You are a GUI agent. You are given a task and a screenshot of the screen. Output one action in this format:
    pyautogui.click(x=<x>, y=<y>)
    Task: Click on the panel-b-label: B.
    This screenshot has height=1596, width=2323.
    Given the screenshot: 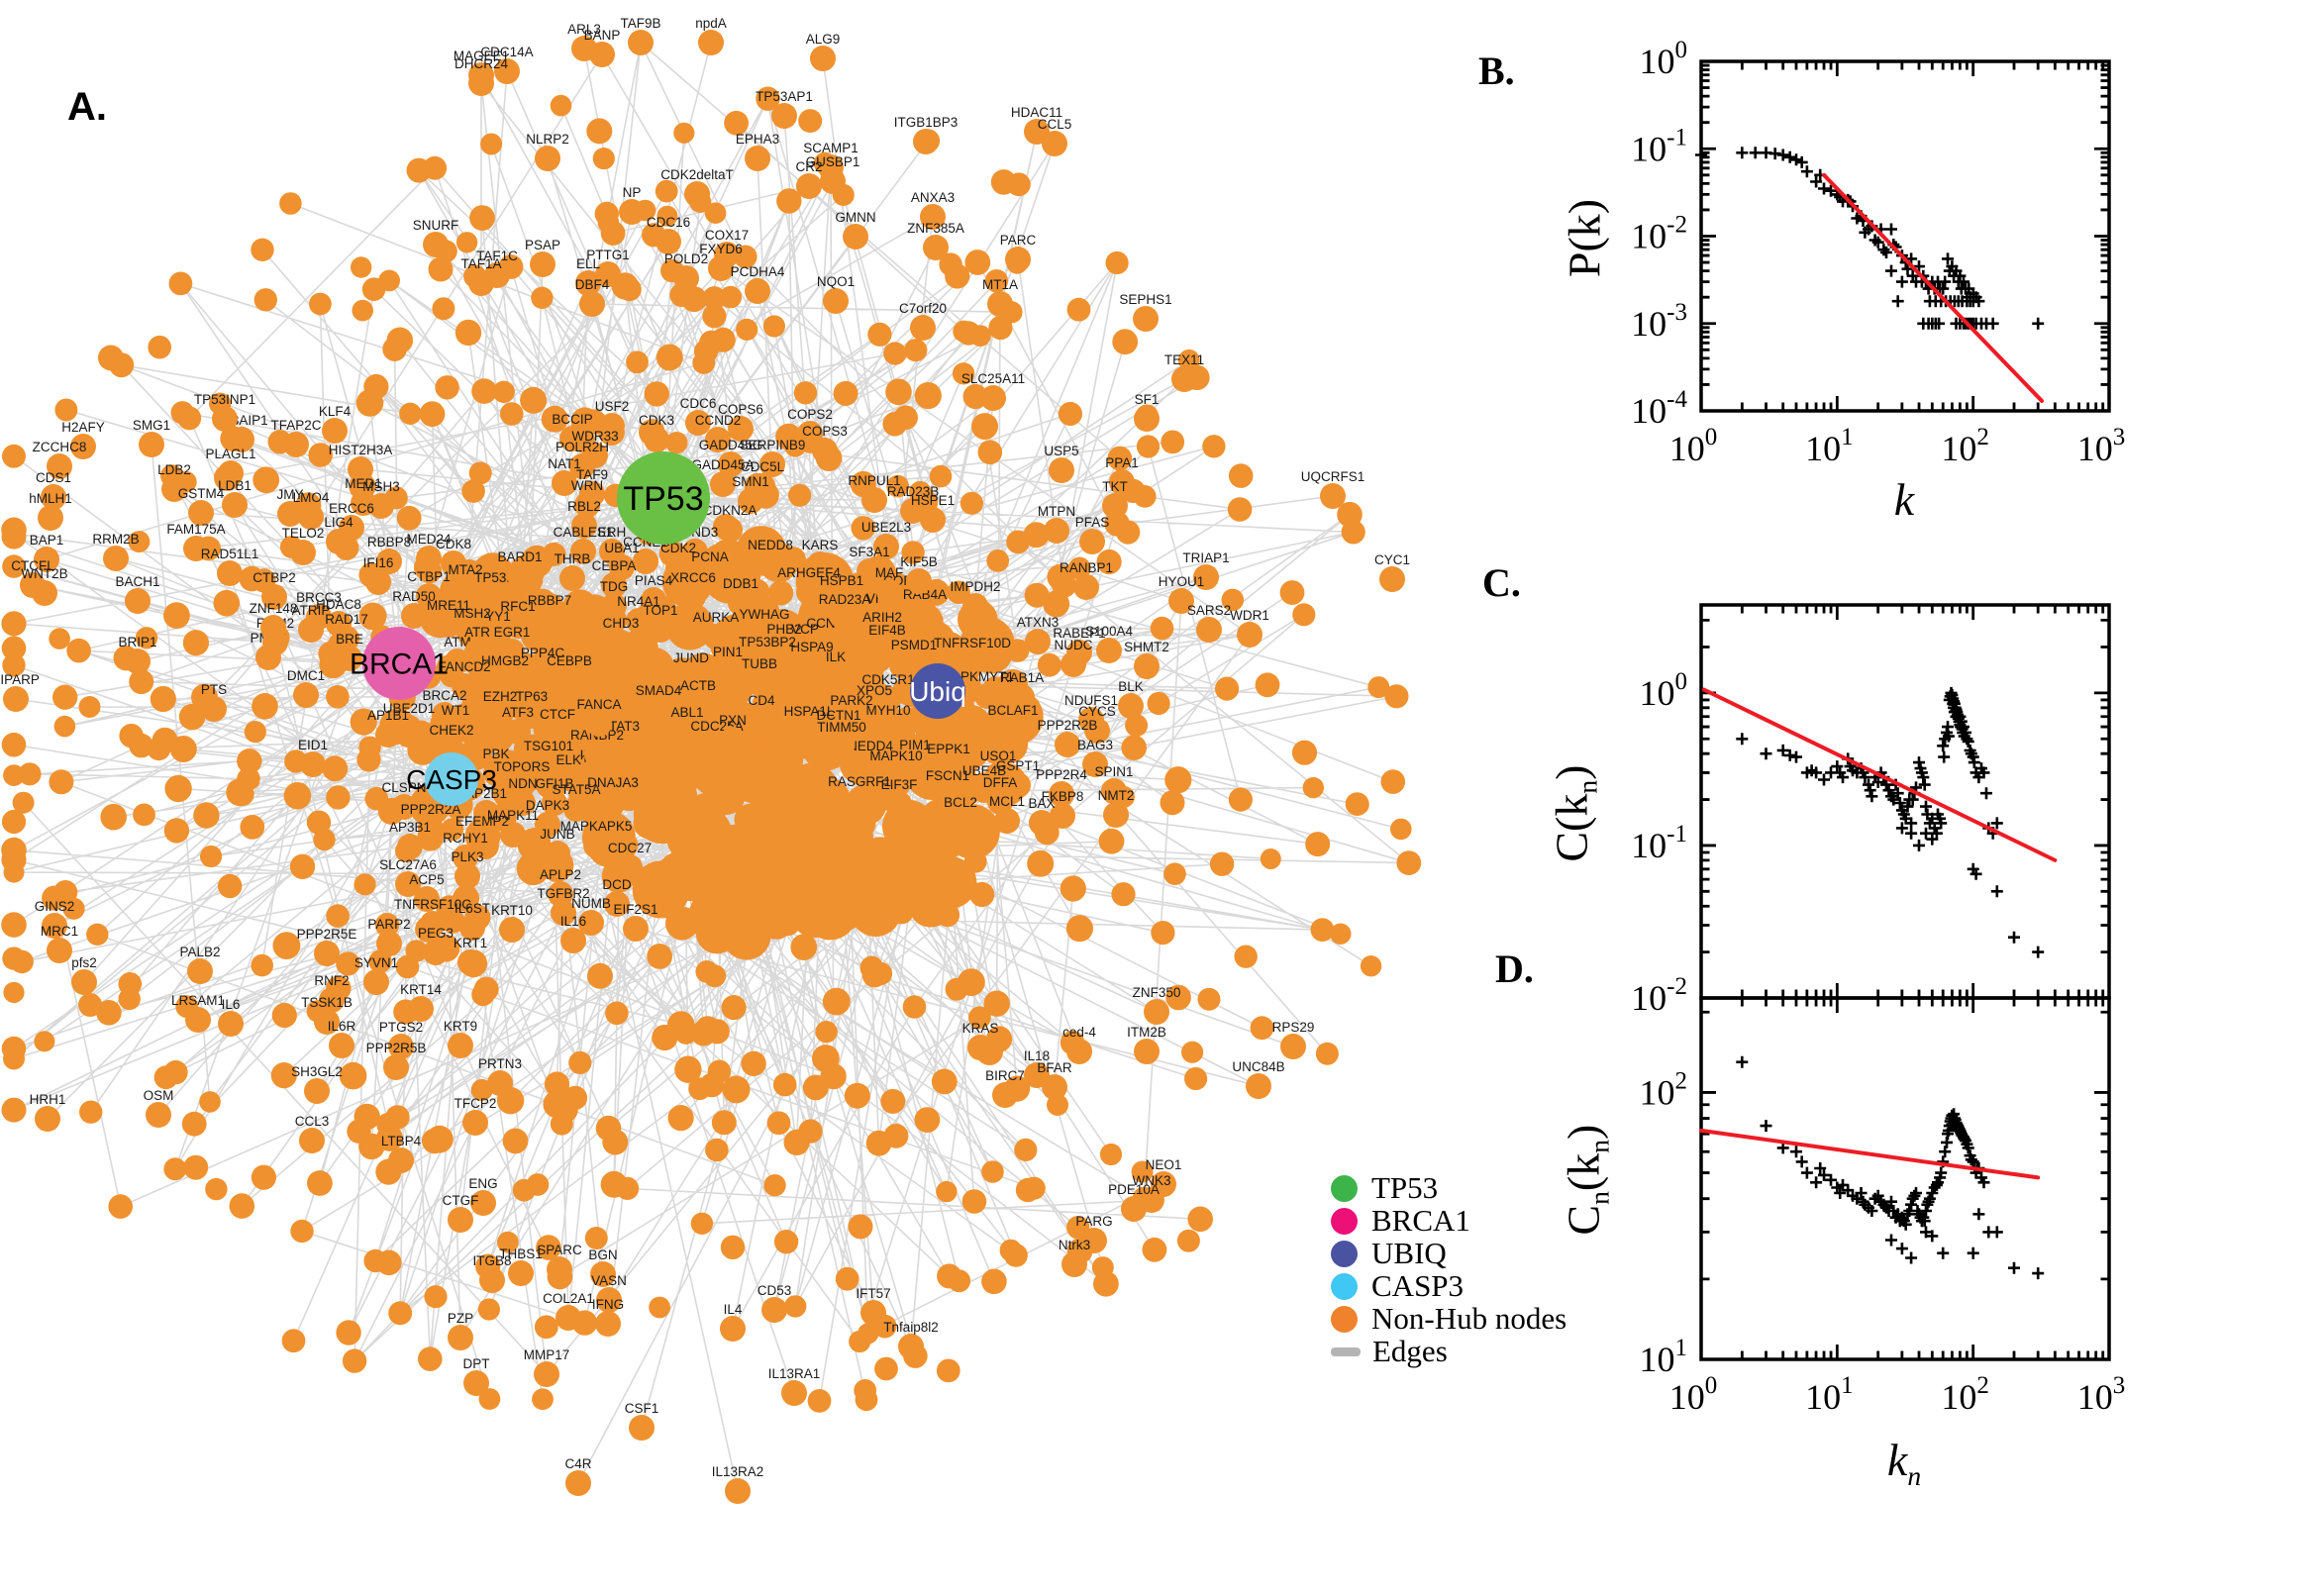 What is the action you would take?
    pyautogui.click(x=1497, y=71)
    